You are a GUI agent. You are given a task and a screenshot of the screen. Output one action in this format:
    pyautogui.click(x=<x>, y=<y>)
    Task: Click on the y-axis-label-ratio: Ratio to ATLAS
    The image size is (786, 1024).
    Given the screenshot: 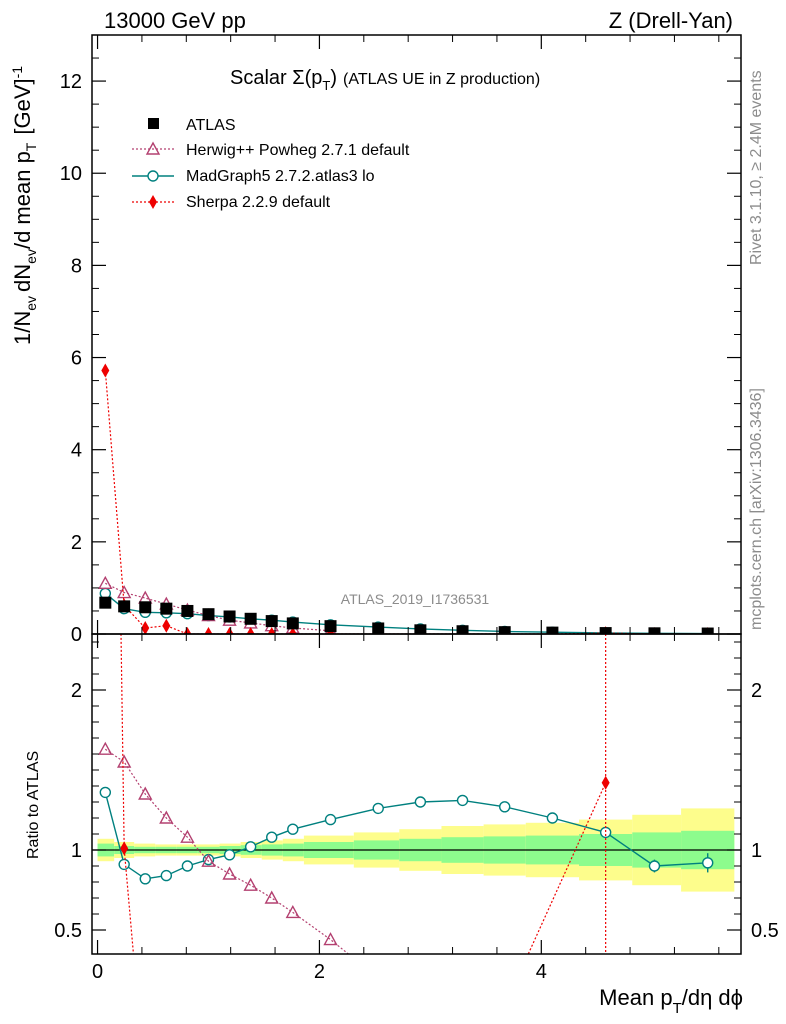 What is the action you would take?
    pyautogui.click(x=33, y=805)
    